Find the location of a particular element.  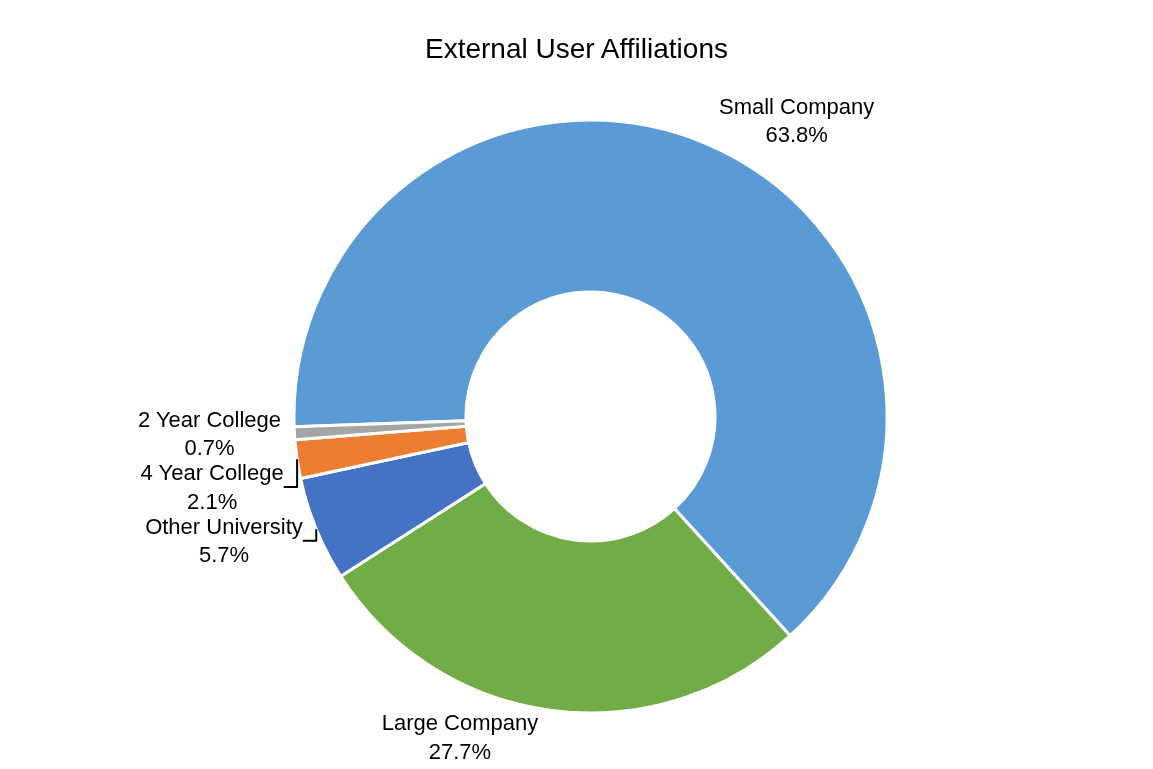

data-label: 27.7% is located at coordinates (460, 751).